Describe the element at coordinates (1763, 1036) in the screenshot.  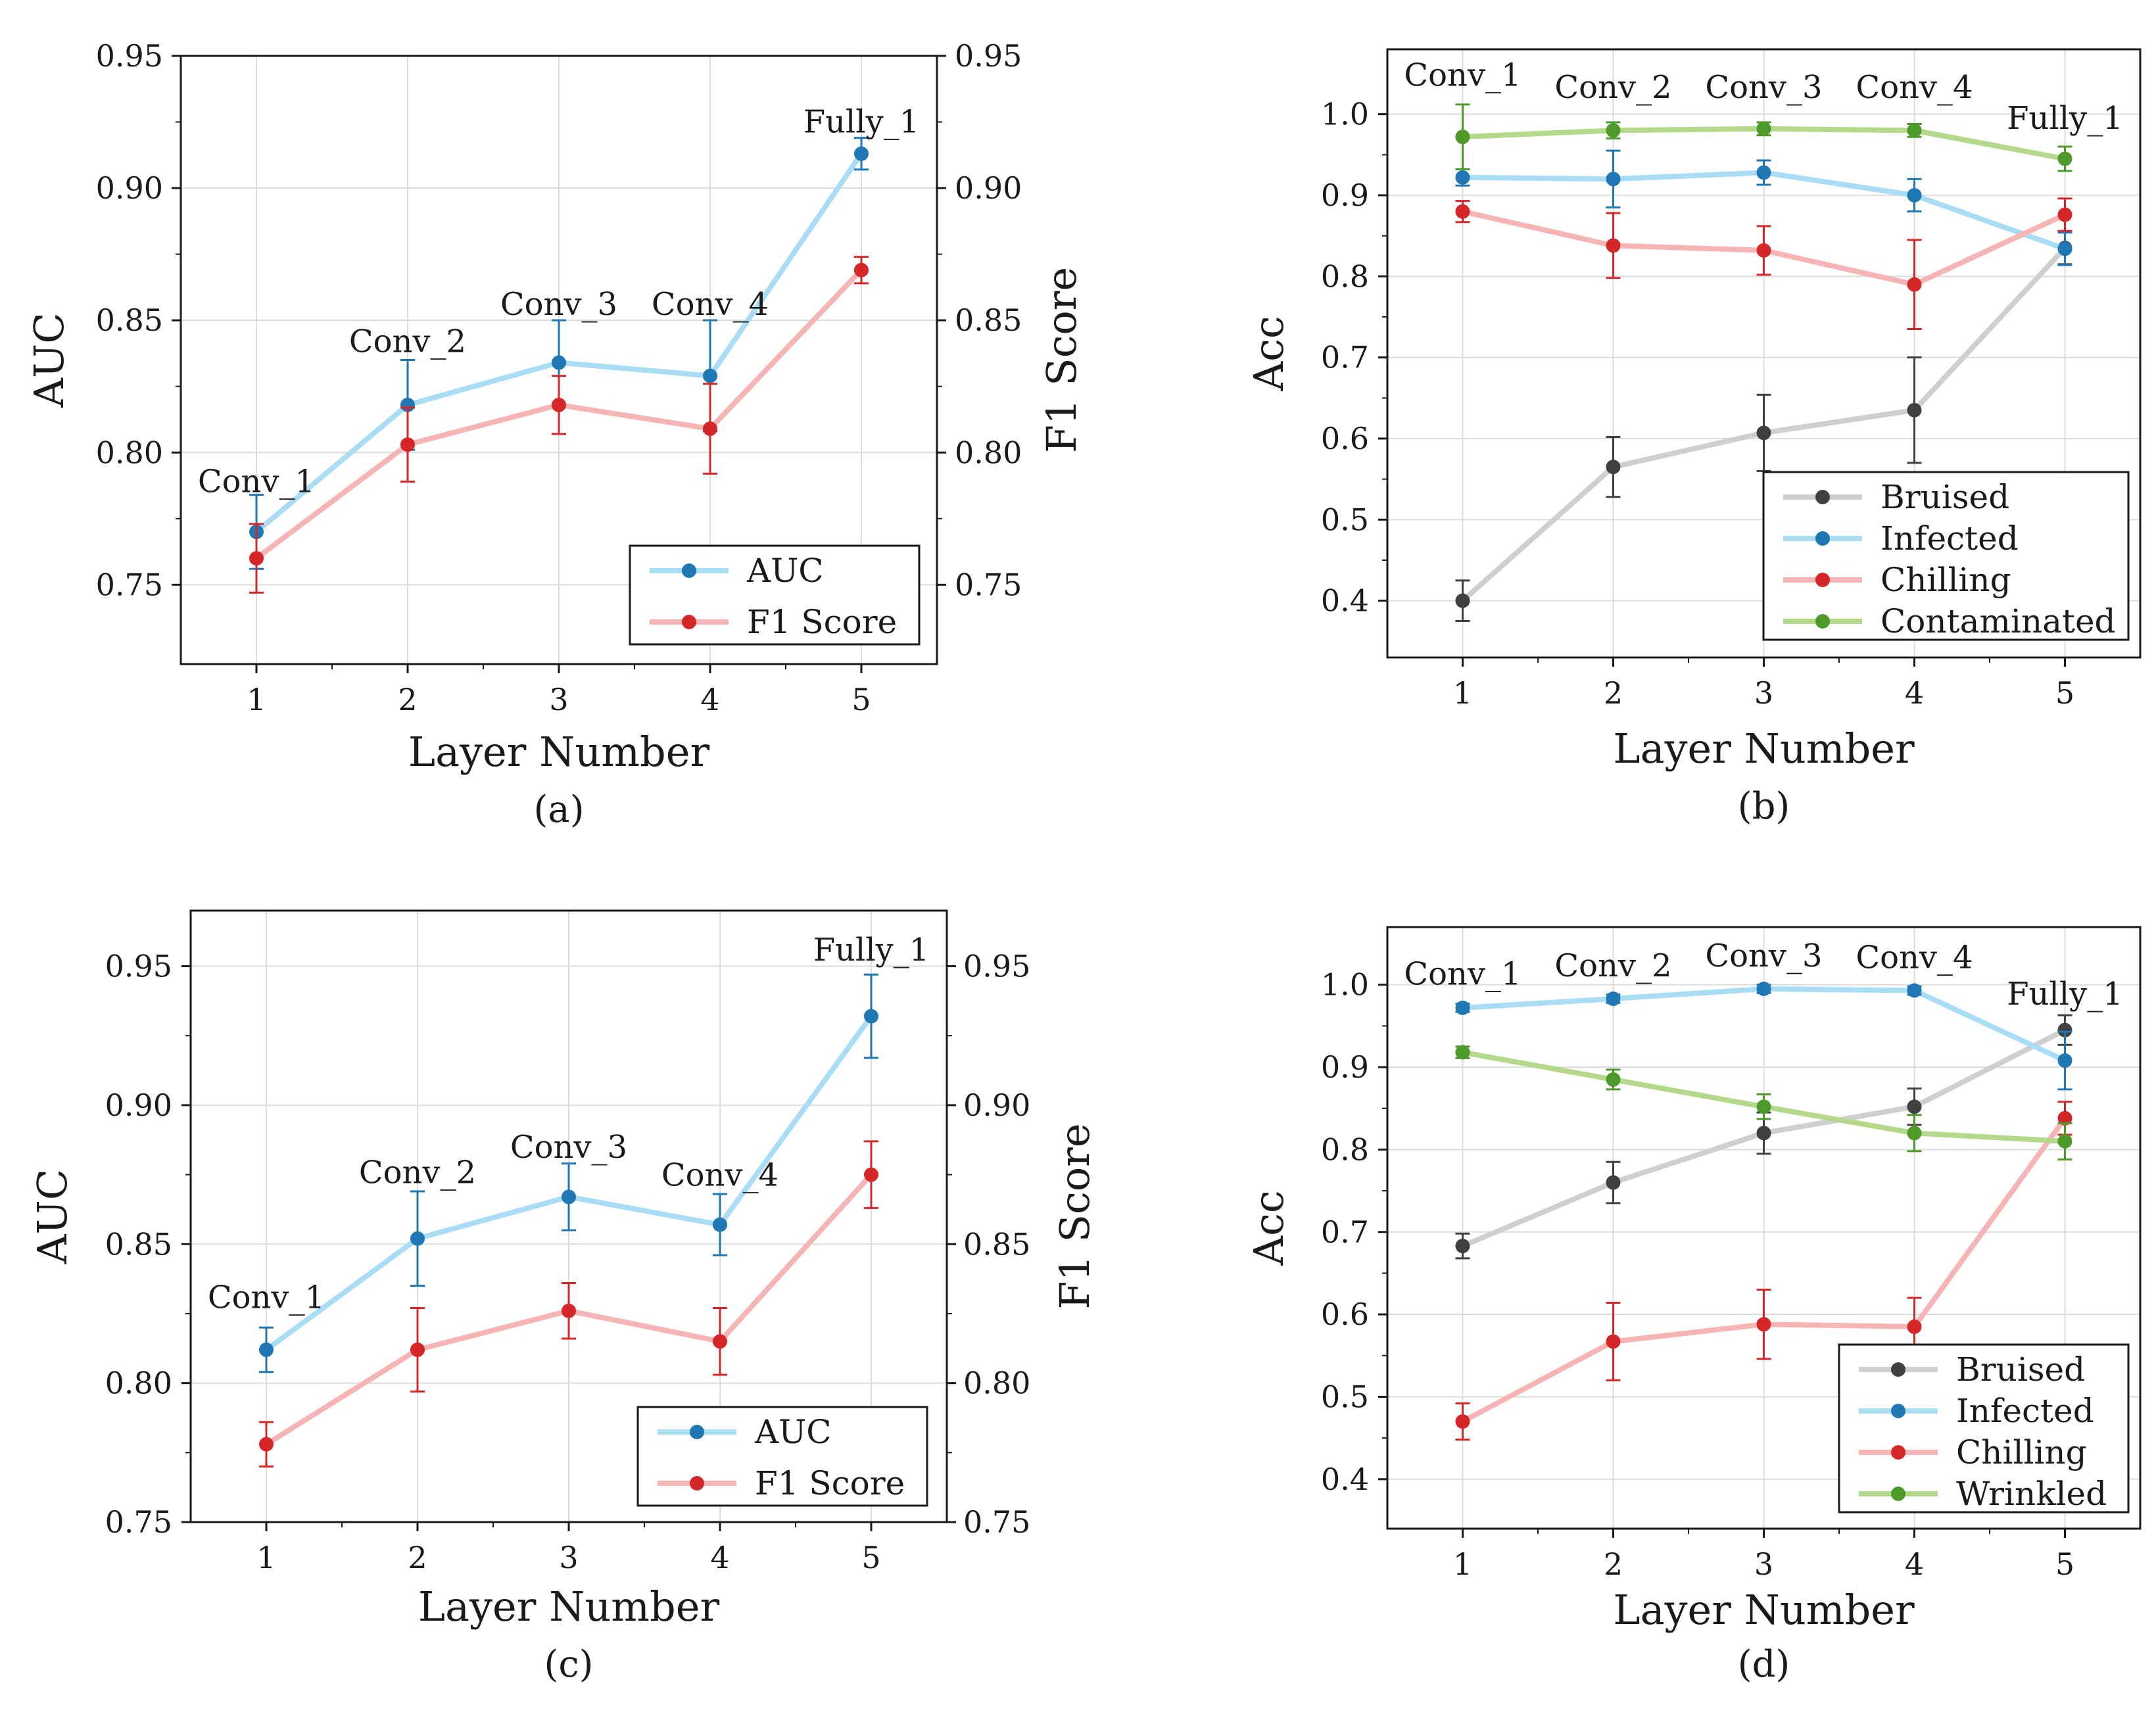
I see `series-infected` at that location.